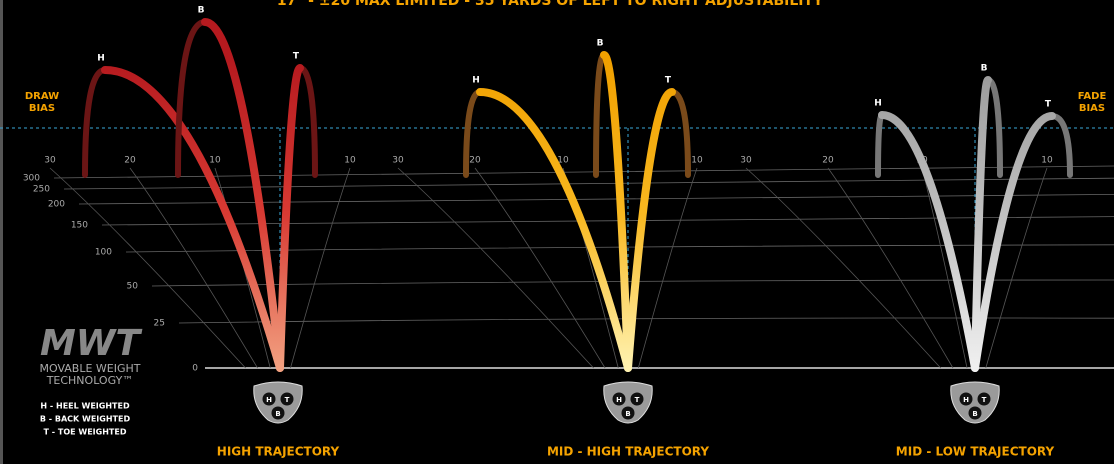 Image resolution: width=1114 pixels, height=464 pixels. I want to click on yardage-label: 250, so click(41, 190).